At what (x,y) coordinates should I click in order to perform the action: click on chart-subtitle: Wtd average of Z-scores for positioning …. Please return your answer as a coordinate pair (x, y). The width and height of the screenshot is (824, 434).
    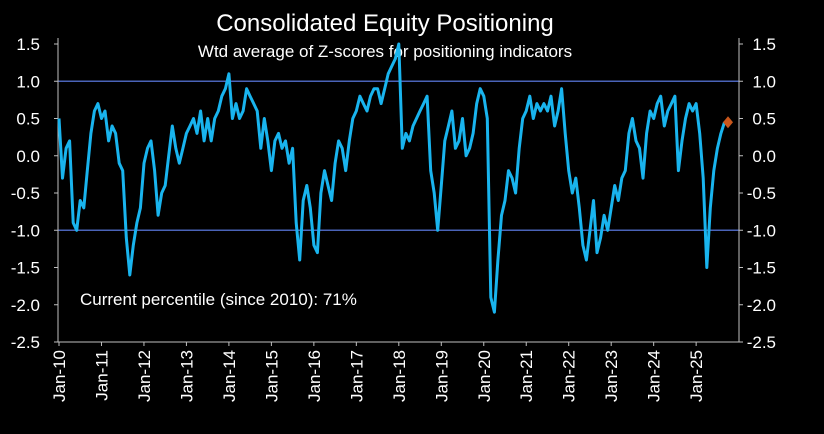
    Looking at the image, I should click on (385, 51).